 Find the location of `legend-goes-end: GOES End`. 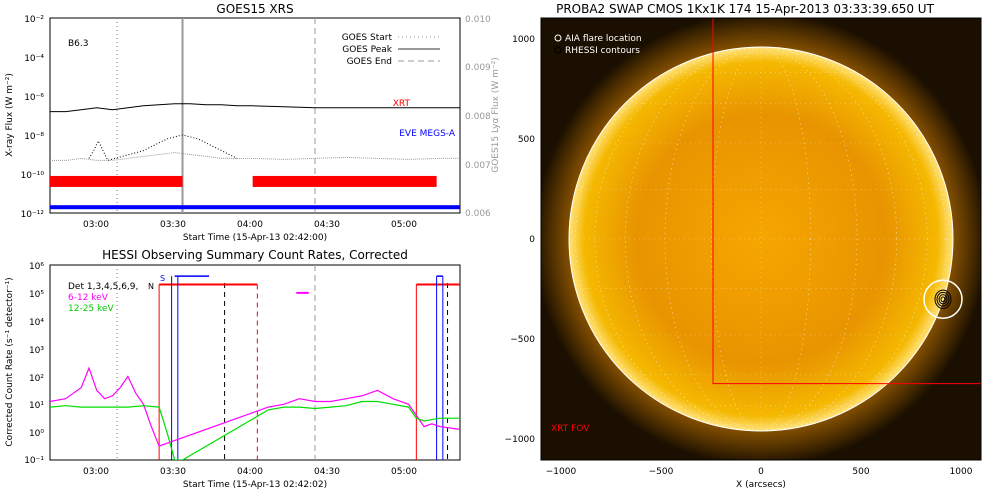

legend-goes-end: GOES End is located at coordinates (369, 62).